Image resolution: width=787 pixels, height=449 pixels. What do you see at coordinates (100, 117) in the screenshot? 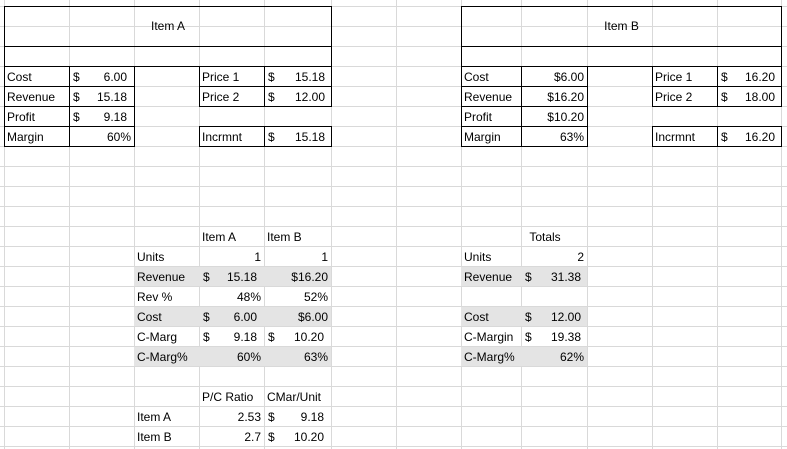
I see `item-a-profit-value: $9.18` at bounding box center [100, 117].